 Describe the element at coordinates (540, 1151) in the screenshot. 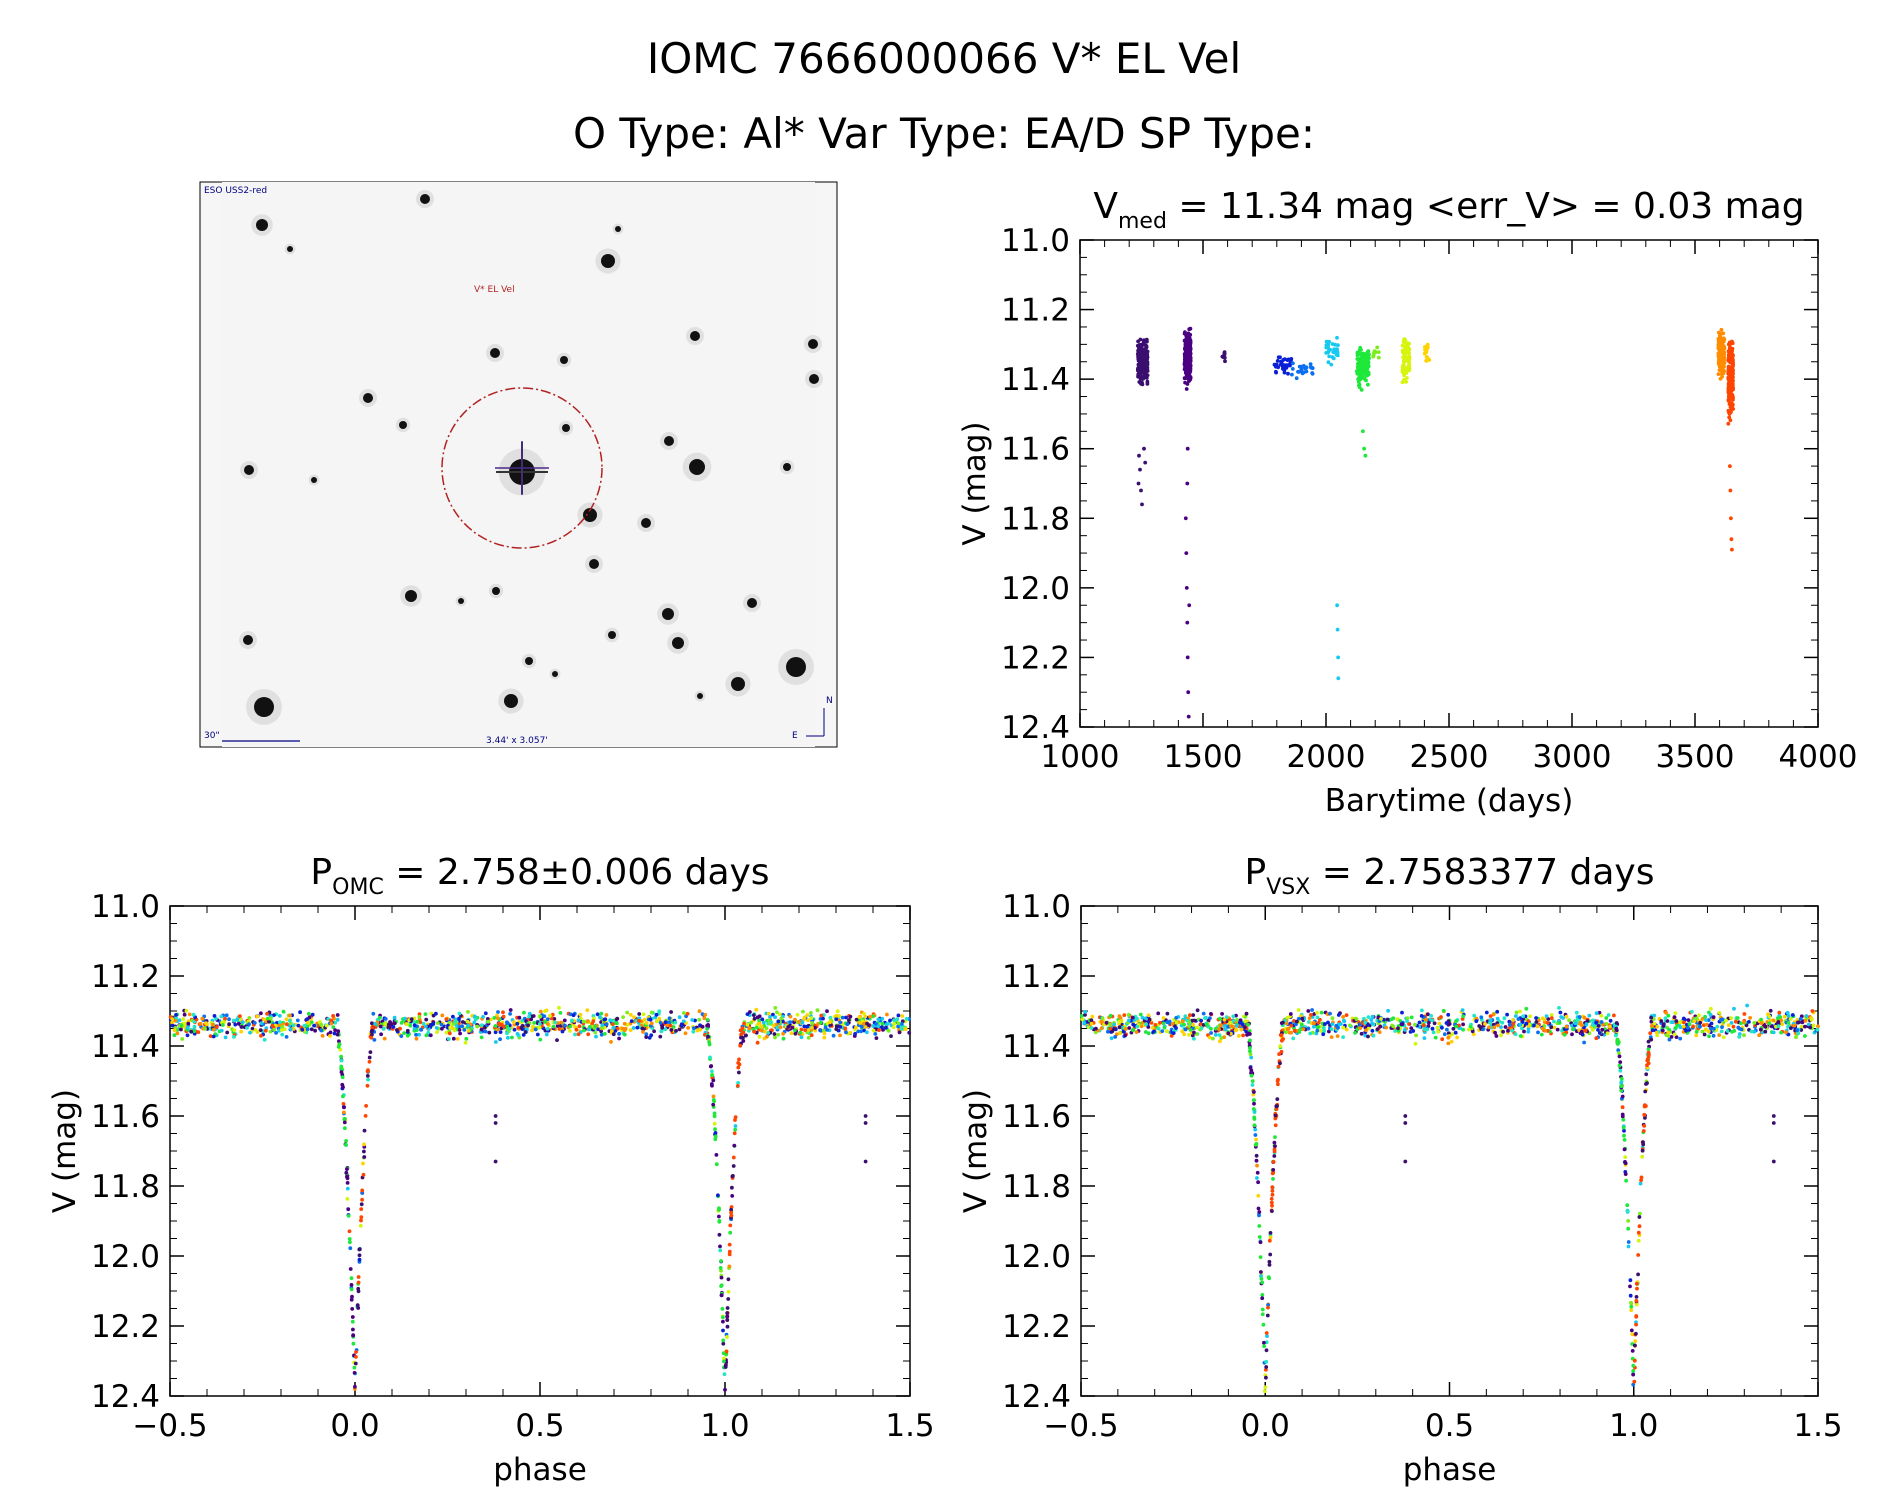

I see `plot-frame` at that location.